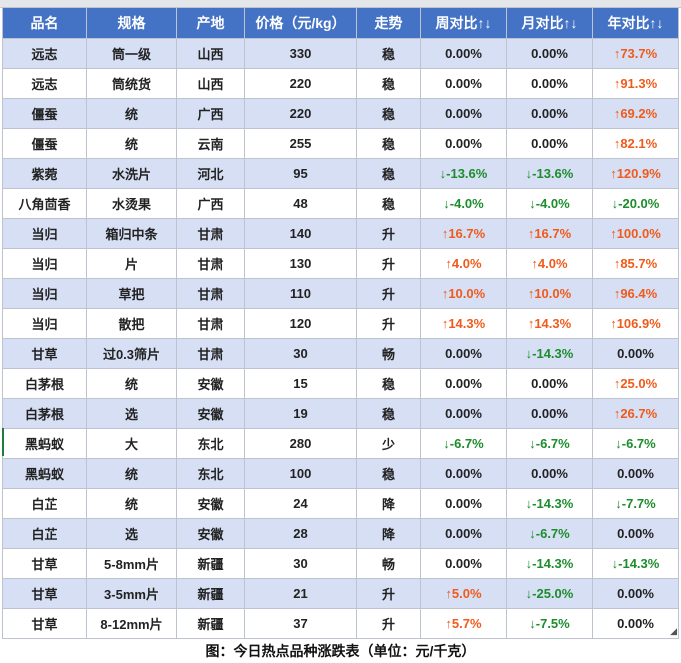 The height and width of the screenshot is (663, 681). What do you see at coordinates (44, 203) in the screenshot?
I see `cell-name: 八角茴香` at bounding box center [44, 203].